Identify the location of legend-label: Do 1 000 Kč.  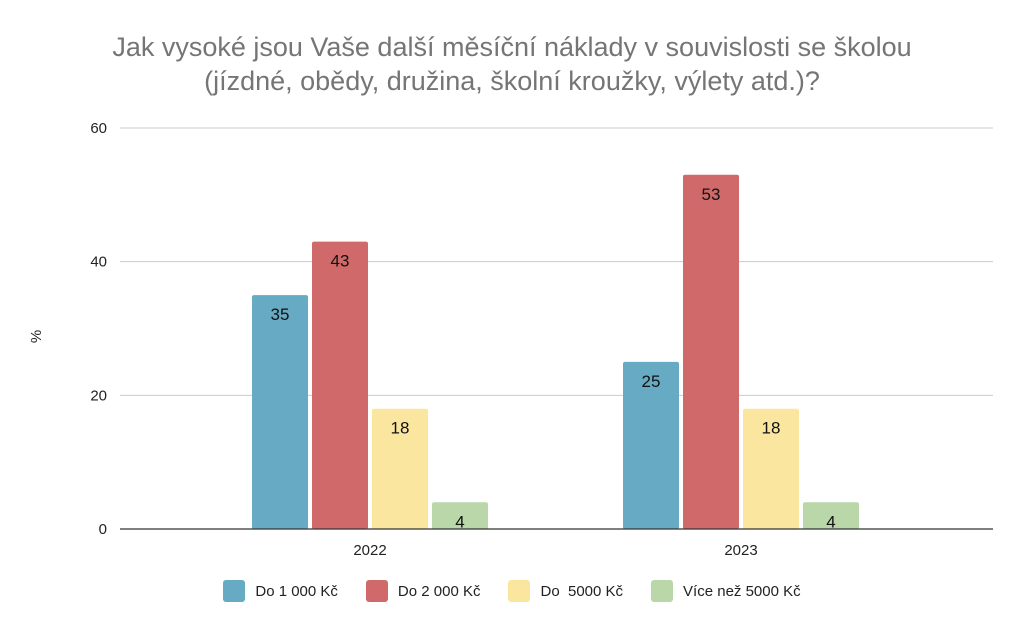
(296, 591).